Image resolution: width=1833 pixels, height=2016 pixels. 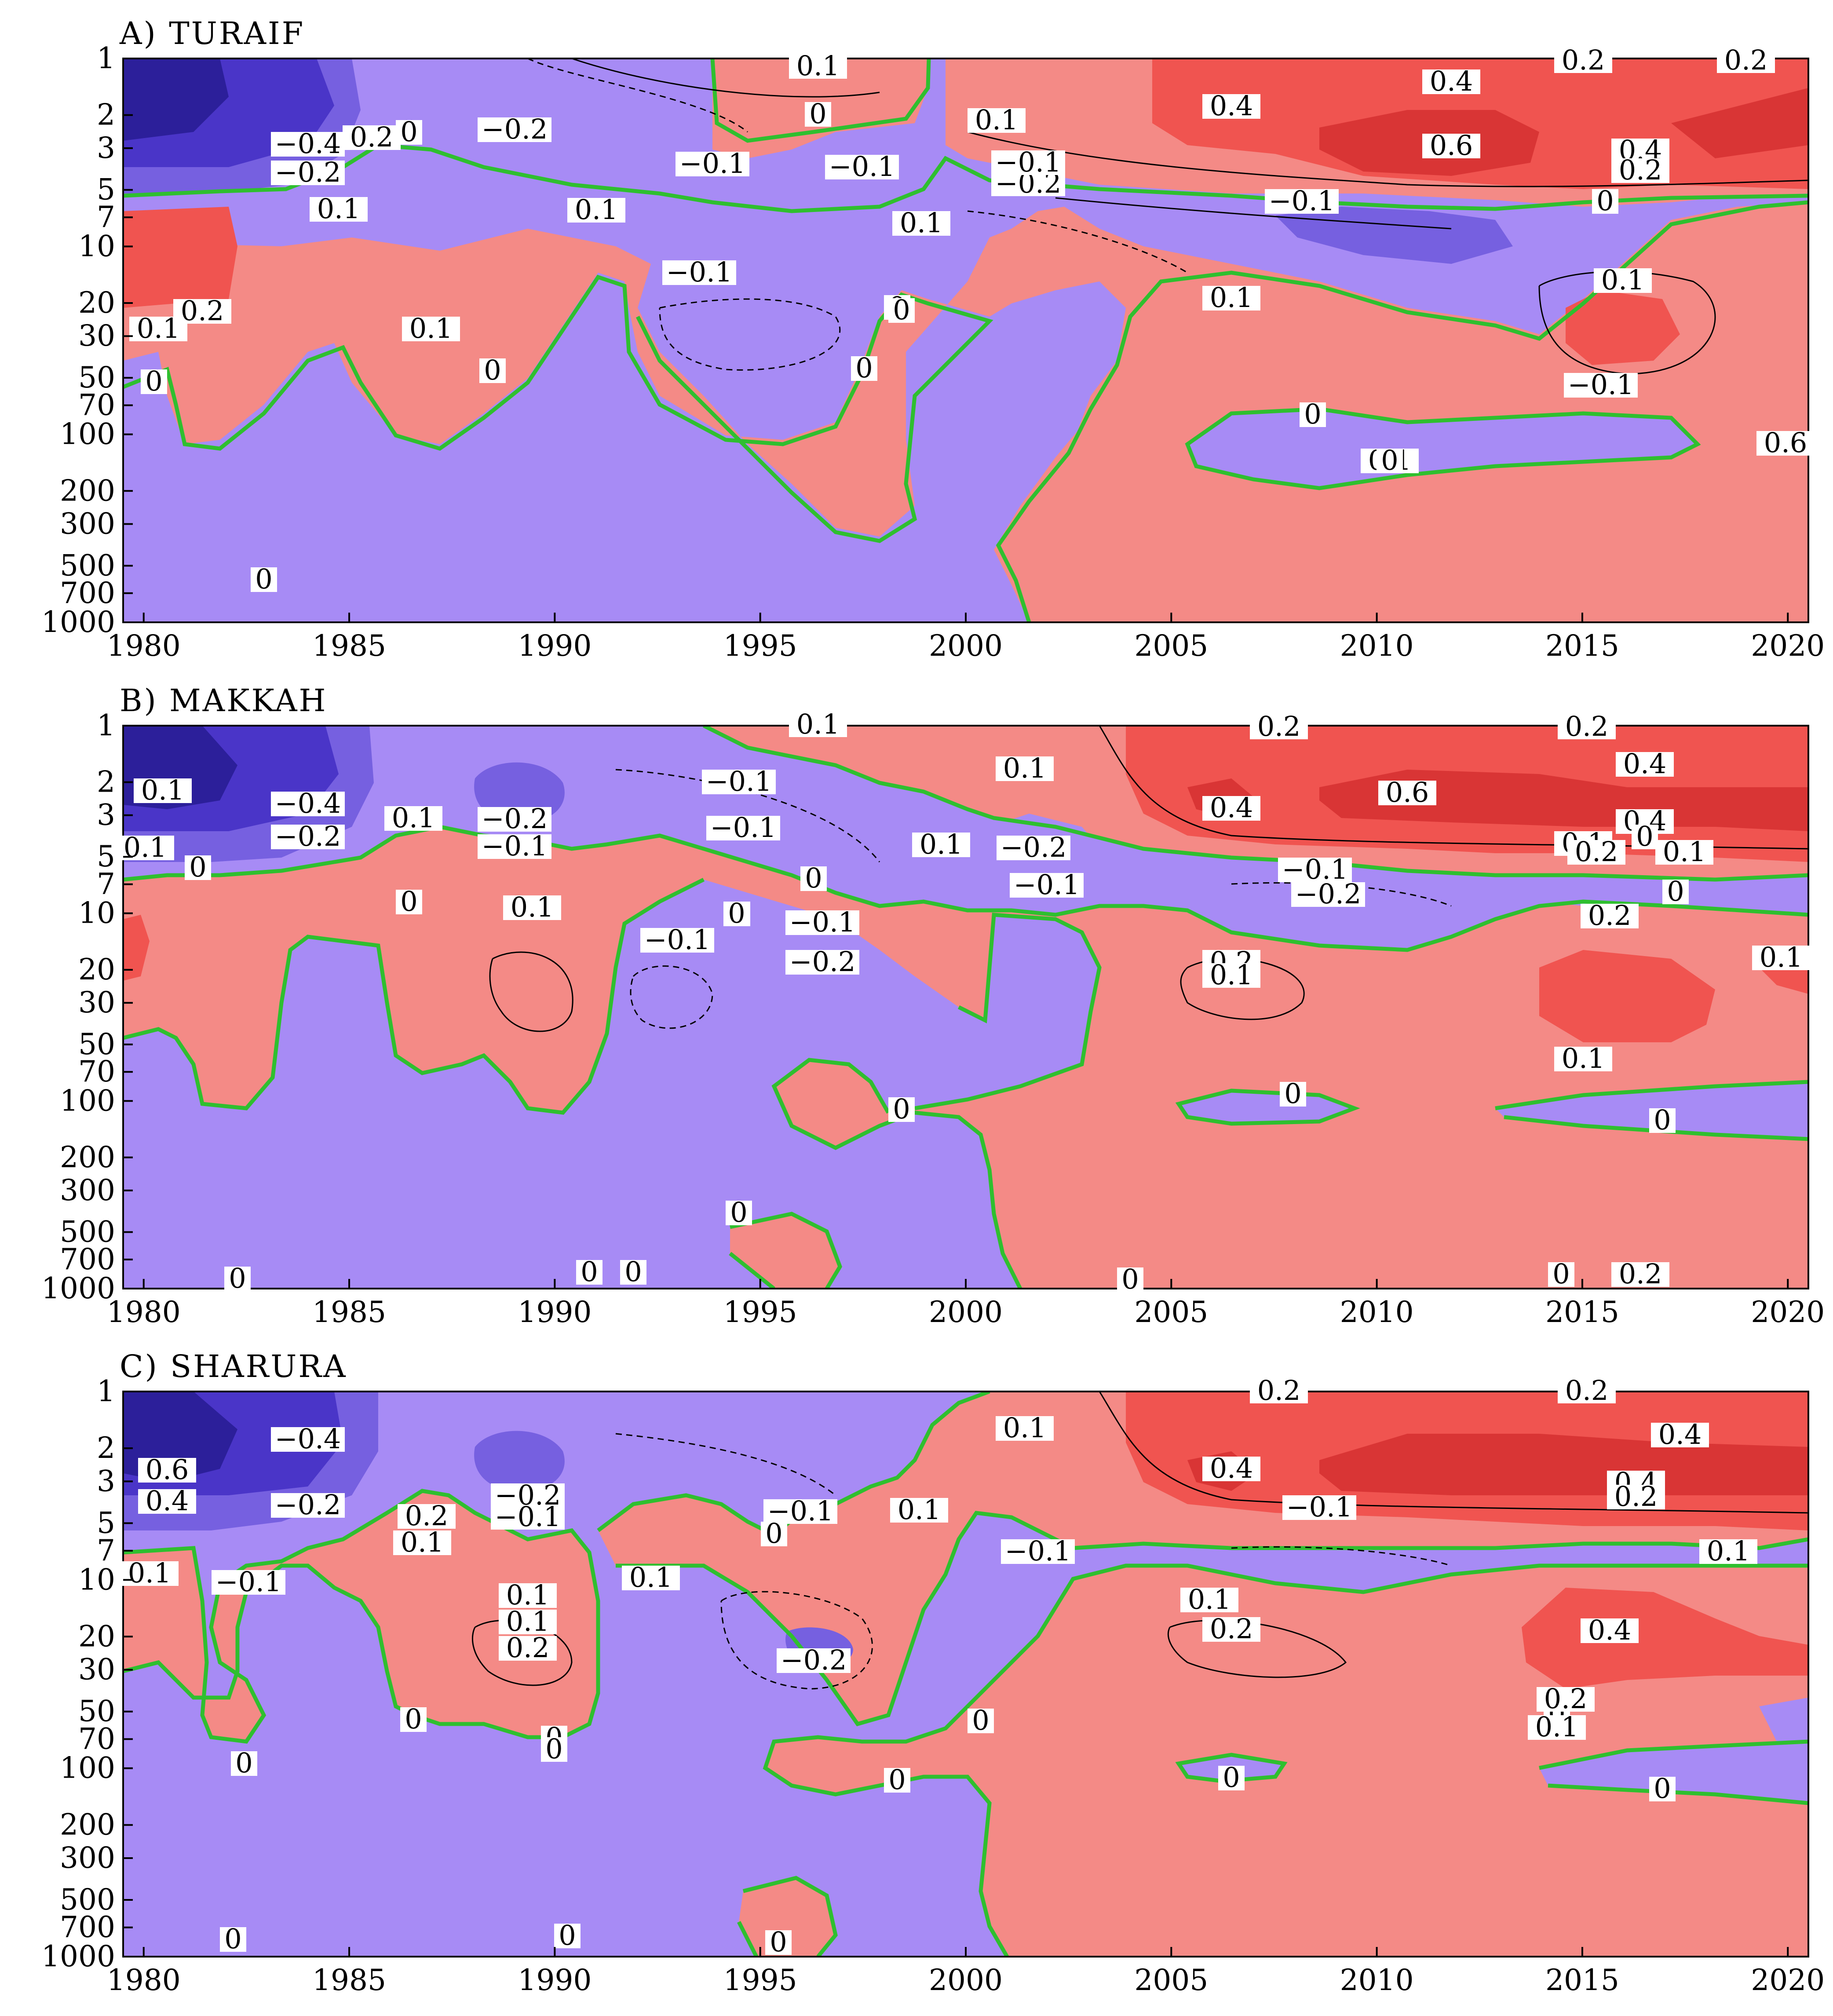 I want to click on x-tick-label: 1980, so click(x=144, y=1980).